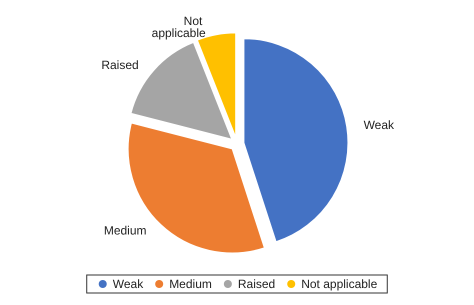 This screenshot has height=305, width=474. What do you see at coordinates (125, 231) in the screenshot?
I see `slice-label: Medium` at bounding box center [125, 231].